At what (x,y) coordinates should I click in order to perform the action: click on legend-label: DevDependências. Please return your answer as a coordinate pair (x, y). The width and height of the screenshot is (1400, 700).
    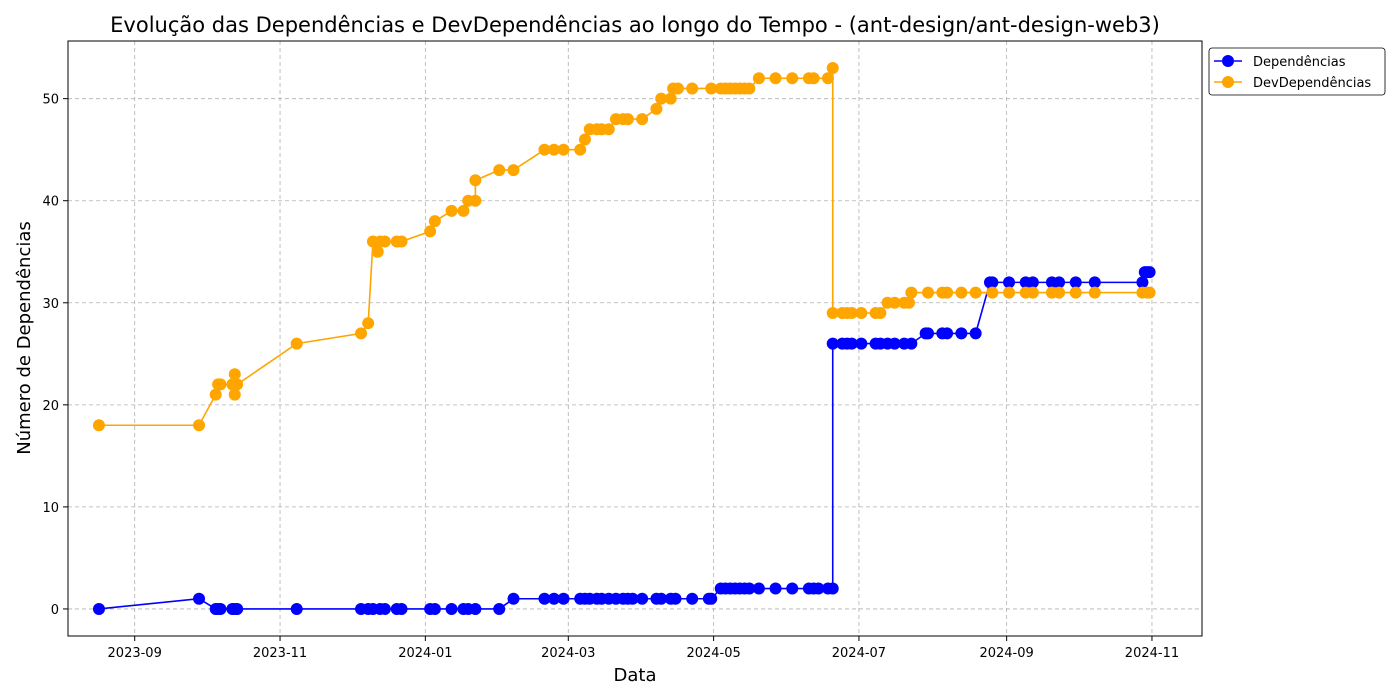
    Looking at the image, I should click on (1312, 83).